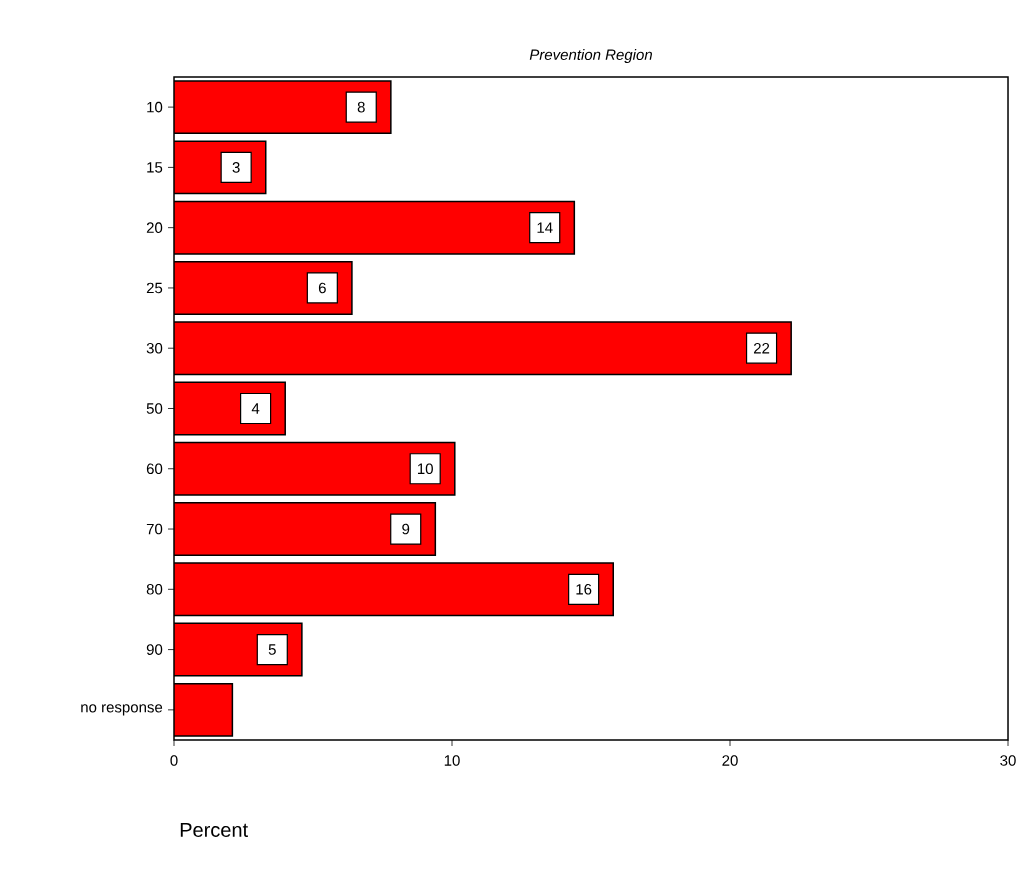 The image size is (1026, 878). I want to click on y-tick-label: 30, so click(154, 348).